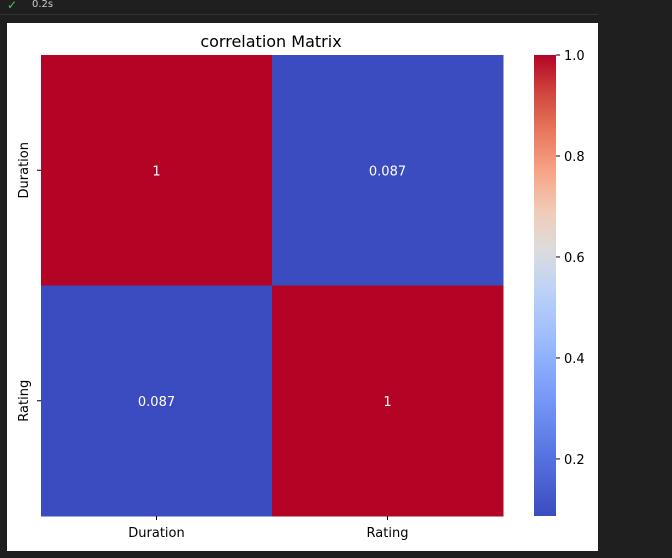  Describe the element at coordinates (574, 359) in the screenshot. I see `colorbar-tick-label: 0.4` at that location.